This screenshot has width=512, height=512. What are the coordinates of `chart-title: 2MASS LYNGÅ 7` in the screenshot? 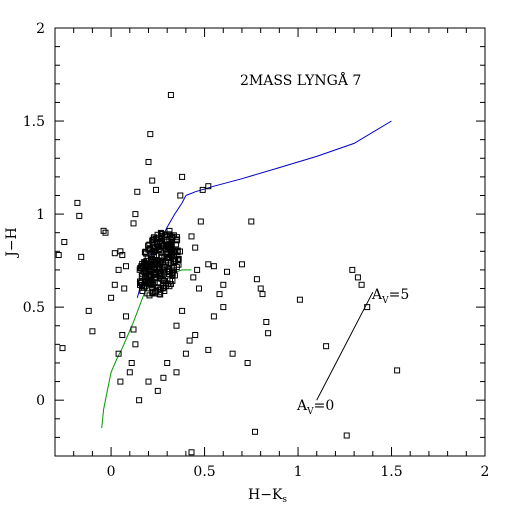 It's located at (300, 80).